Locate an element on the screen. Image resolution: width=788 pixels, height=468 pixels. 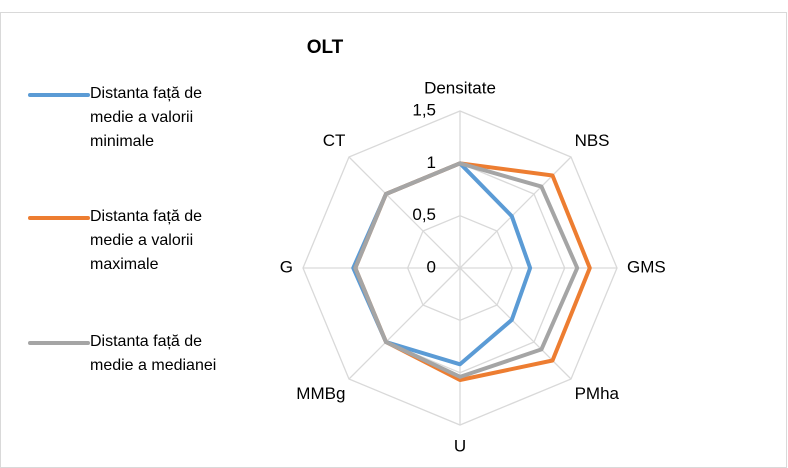
tick-label: 0,5 is located at coordinates (424, 214).